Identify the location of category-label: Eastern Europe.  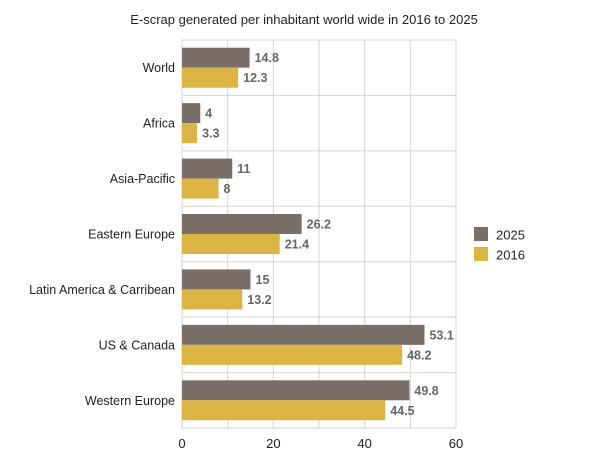
(131, 235).